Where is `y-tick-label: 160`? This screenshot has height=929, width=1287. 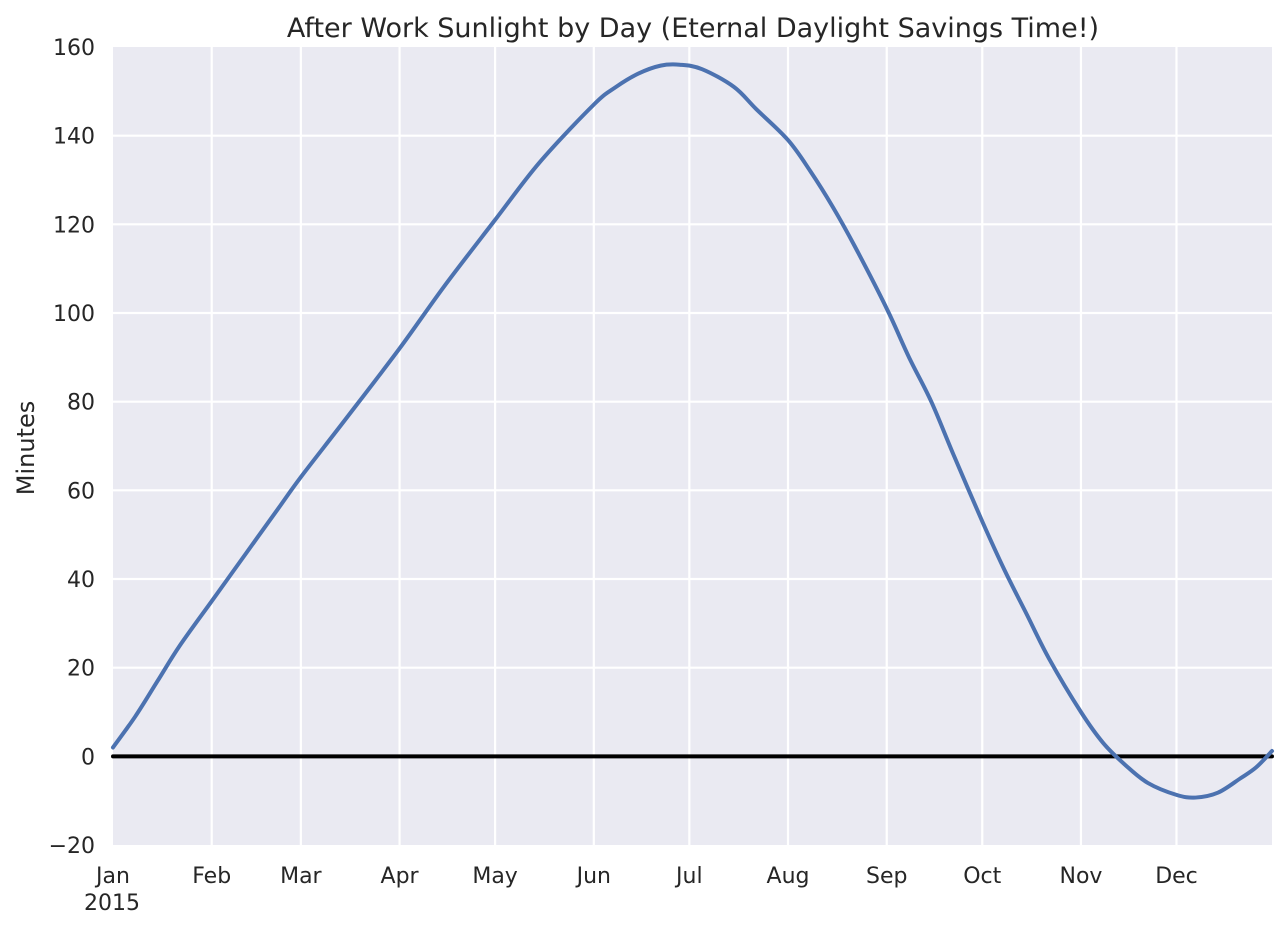 y-tick-label: 160 is located at coordinates (74, 48).